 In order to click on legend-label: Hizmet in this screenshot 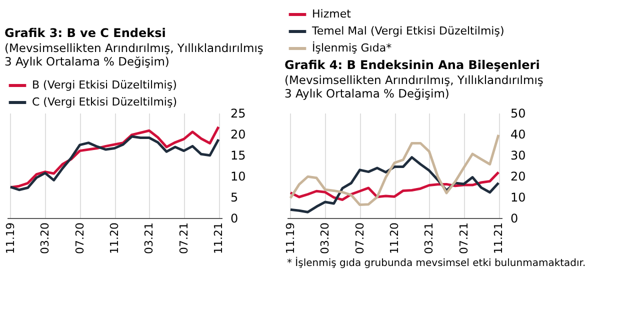, I will do `click(332, 14)`.